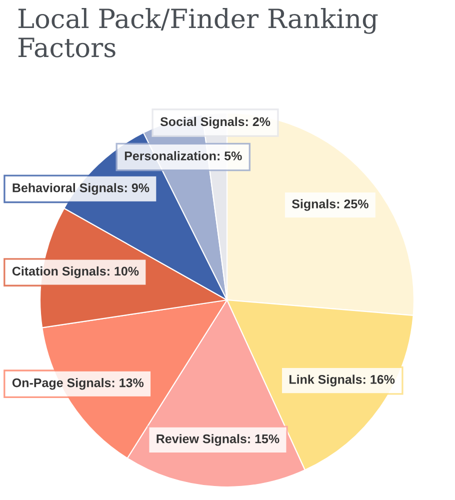  Describe the element at coordinates (75, 272) in the screenshot. I see `slice-label: Citation Signals: 10%` at that location.